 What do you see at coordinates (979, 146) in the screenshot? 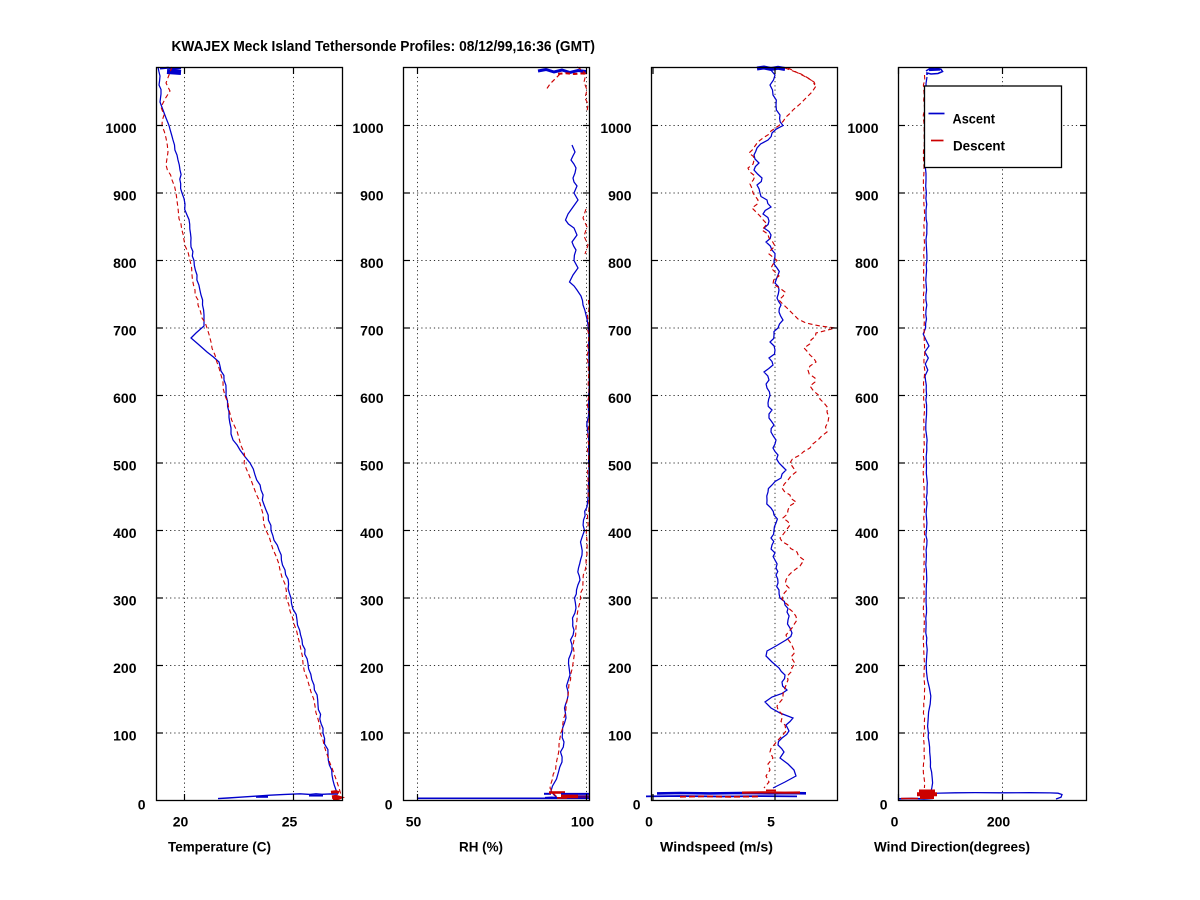
I see `svg-text: Descent` at bounding box center [979, 146].